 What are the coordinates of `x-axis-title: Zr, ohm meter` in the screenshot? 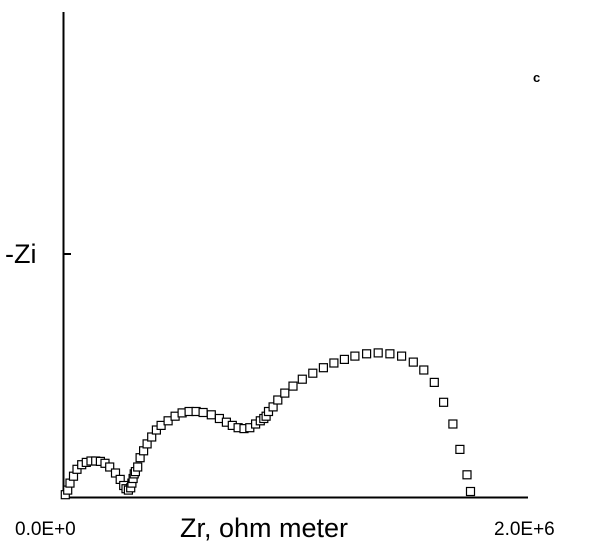 It's located at (264, 528).